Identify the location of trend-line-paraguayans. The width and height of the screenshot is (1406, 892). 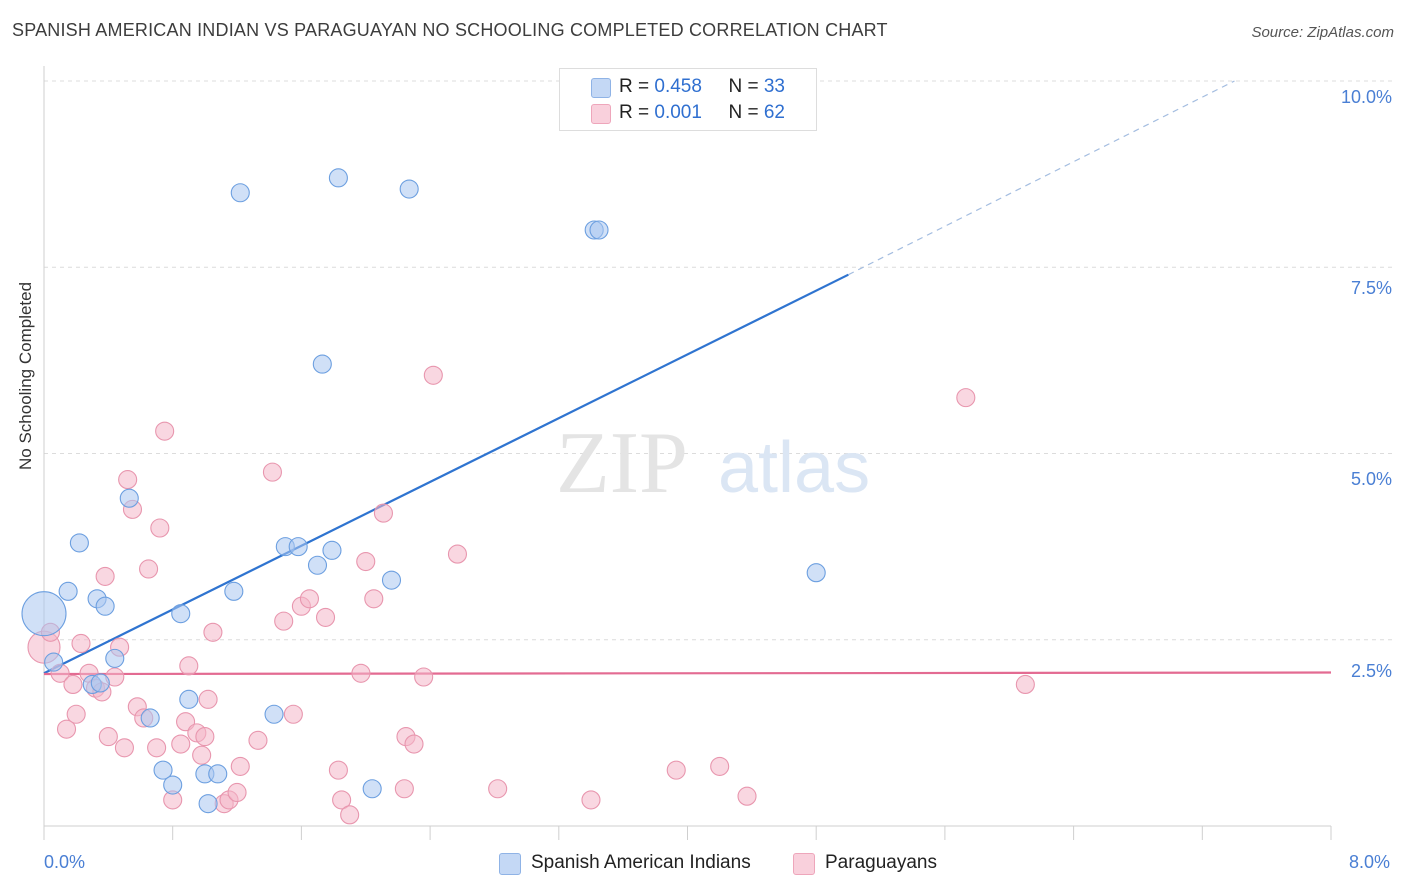
(687, 673).